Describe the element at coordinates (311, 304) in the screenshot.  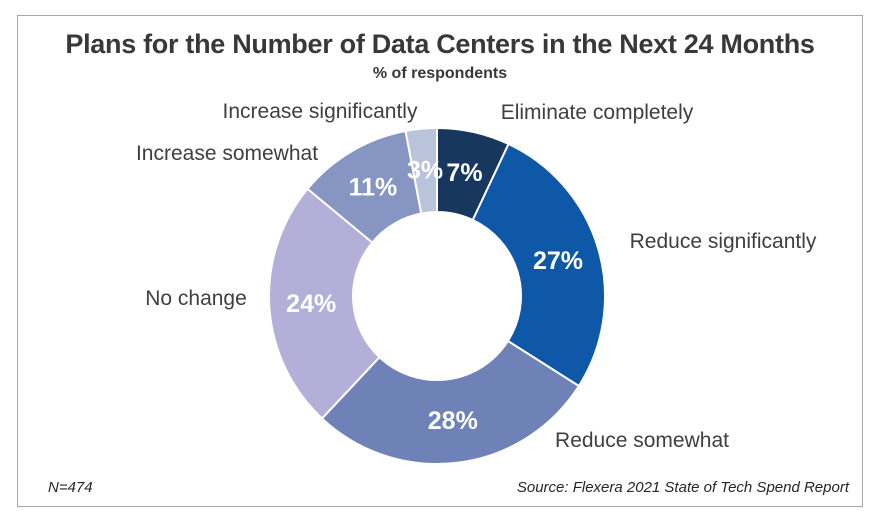
I see `value-label-24pct: 24%` at that location.